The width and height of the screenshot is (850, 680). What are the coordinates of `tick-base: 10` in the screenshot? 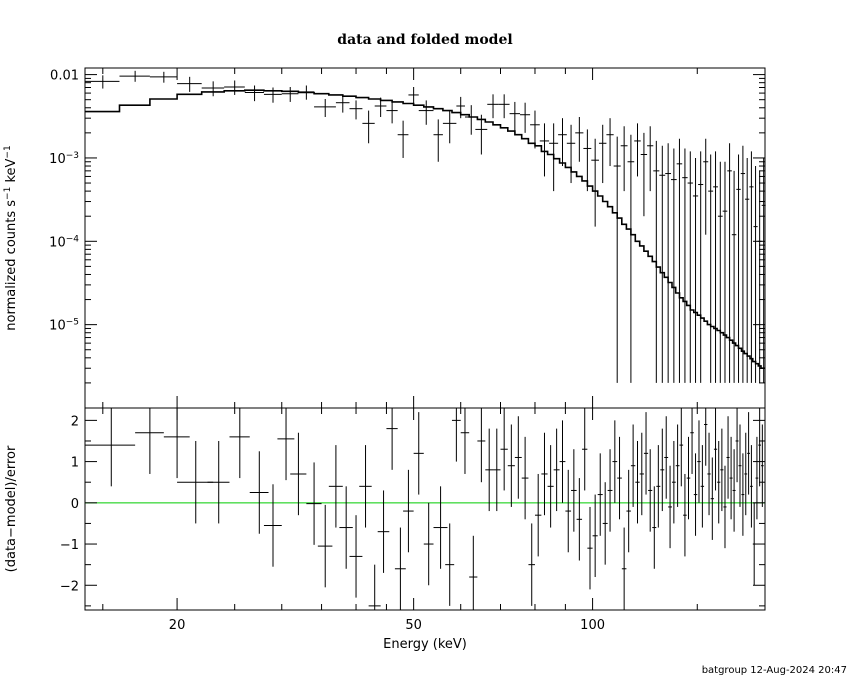 It's located at (57, 242).